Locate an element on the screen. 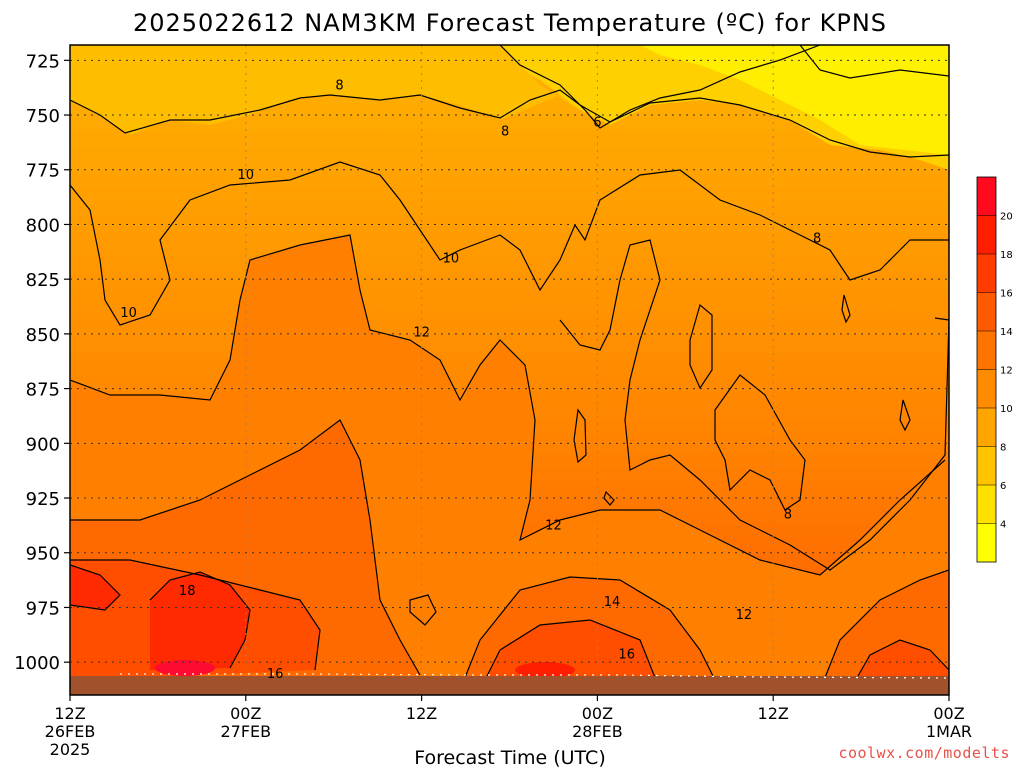  y-tick-label: 1000 is located at coordinates (37, 663).